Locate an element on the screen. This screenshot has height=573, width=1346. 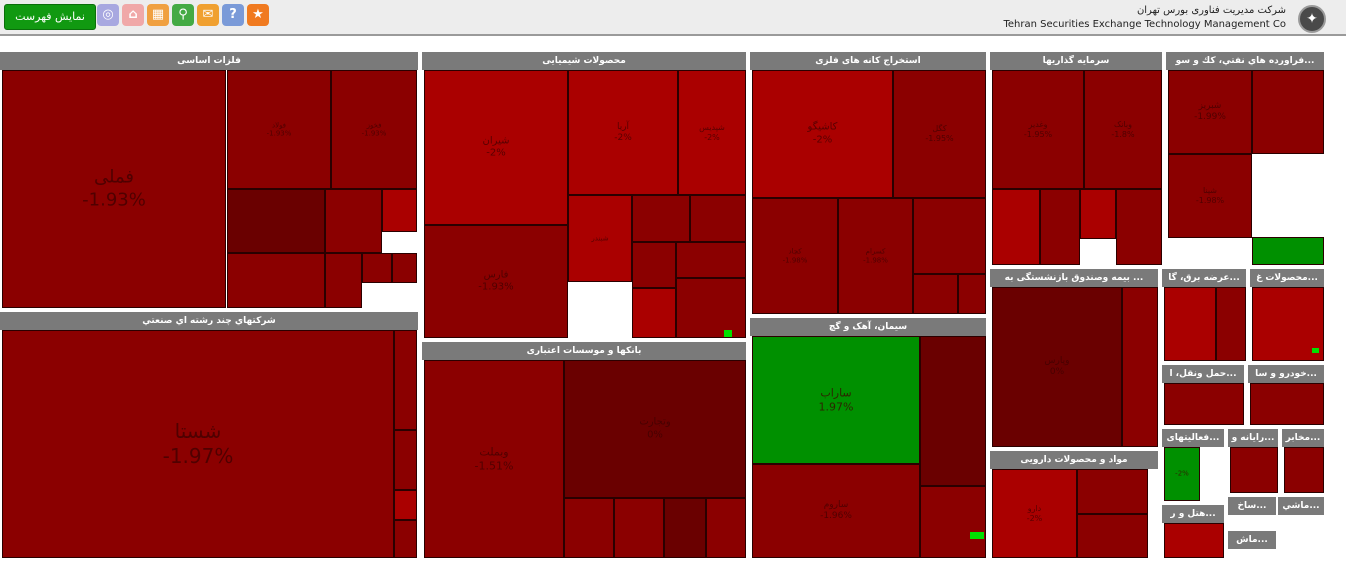
sector-title: ...فعالیتهای is located at coordinates (1193, 438).